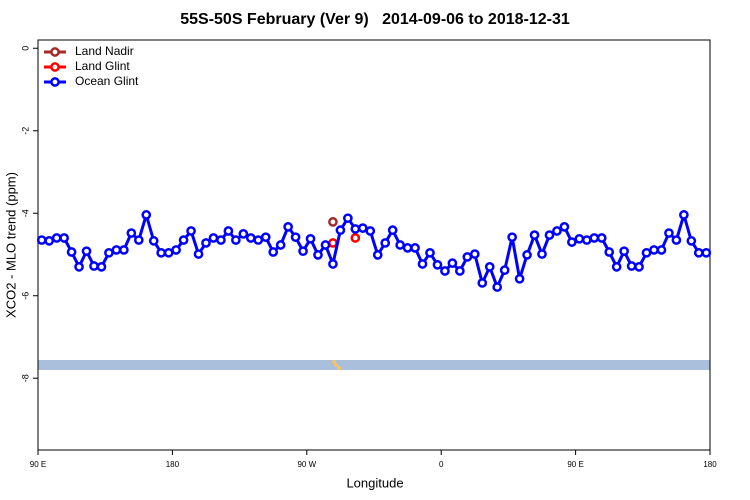  What do you see at coordinates (441, 464) in the screenshot?
I see `x-tick-label: 0` at bounding box center [441, 464].